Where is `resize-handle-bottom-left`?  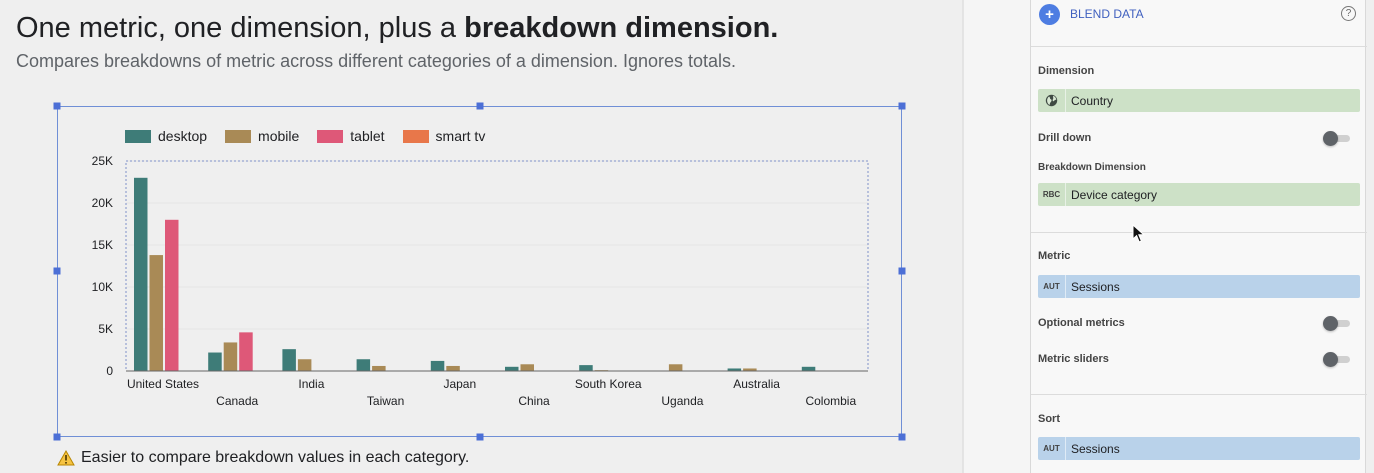 resize-handle-bottom-left is located at coordinates (57, 437).